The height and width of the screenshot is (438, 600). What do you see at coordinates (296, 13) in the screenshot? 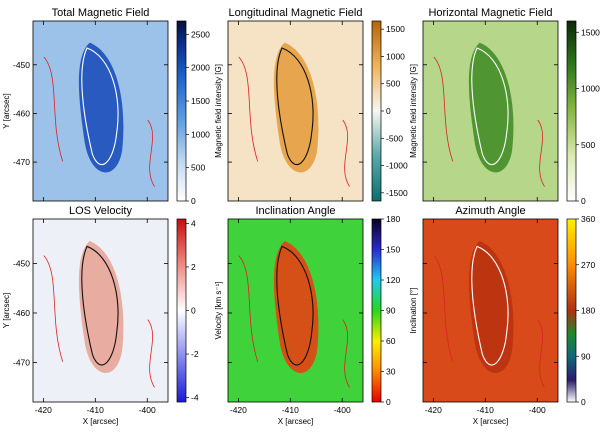
I see `panel-title: Longitudinal Magnetic Field` at bounding box center [296, 13].